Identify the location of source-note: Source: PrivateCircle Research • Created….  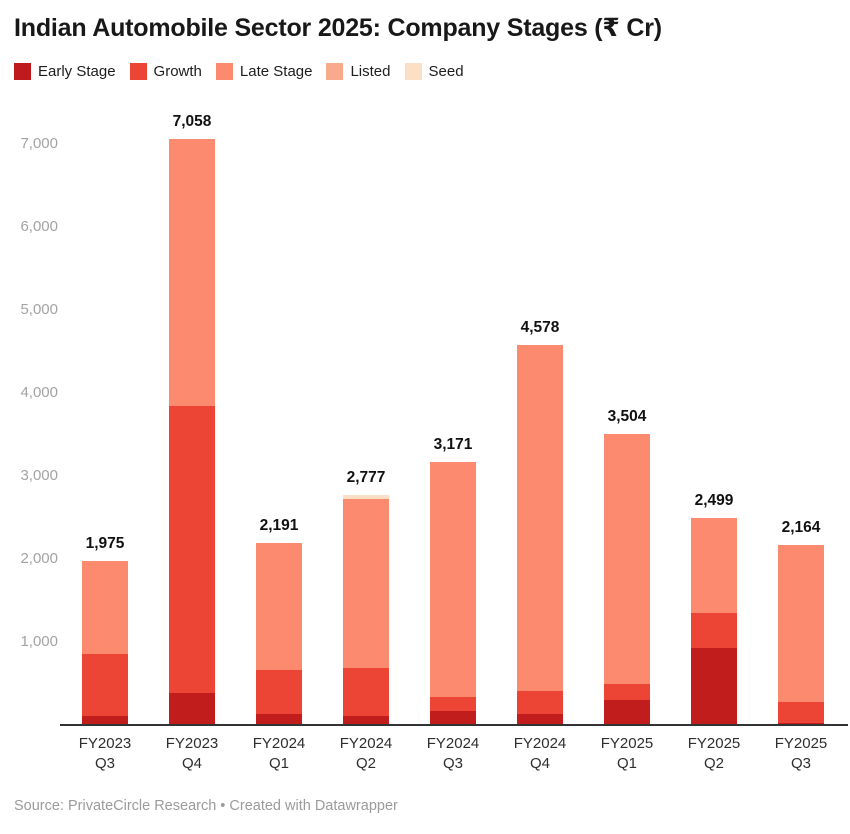
(206, 806).